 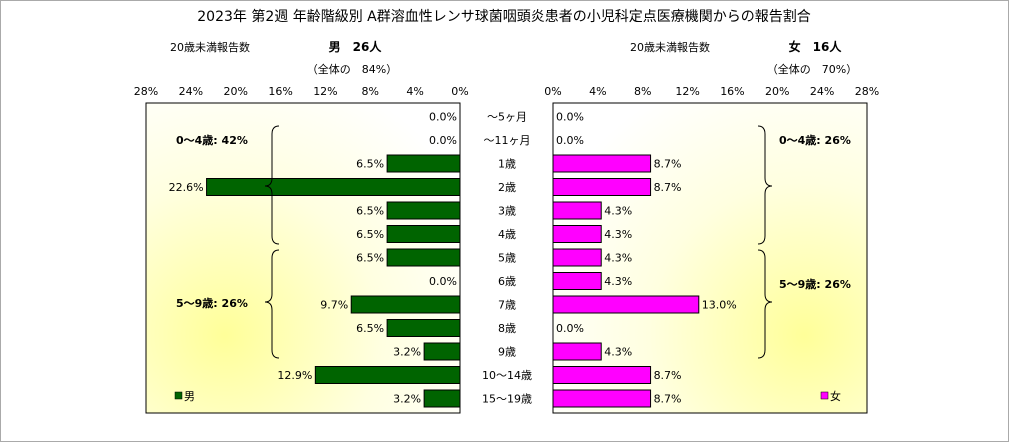 What do you see at coordinates (822, 91) in the screenshot?
I see `female-tick-label: 24%` at bounding box center [822, 91].